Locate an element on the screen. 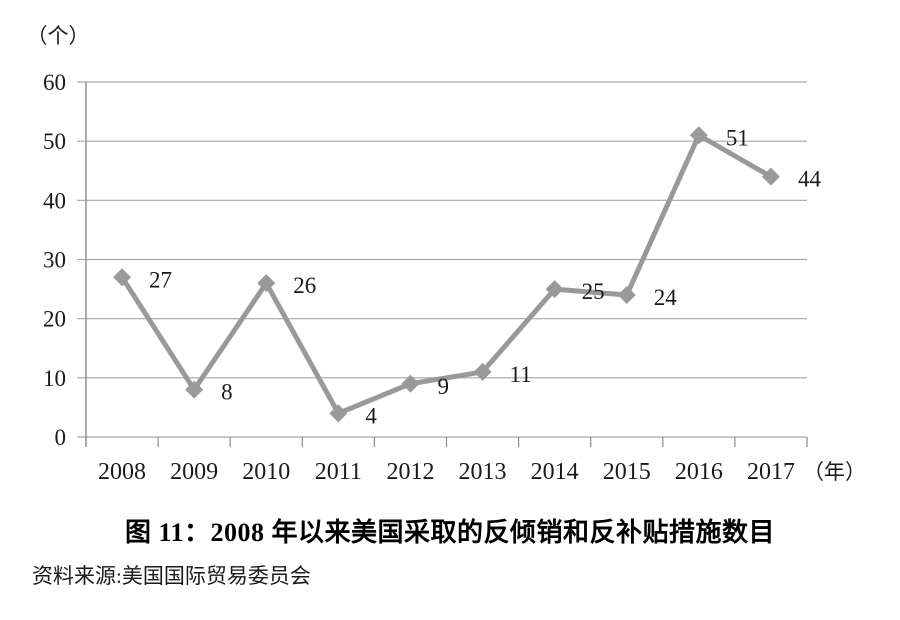 This screenshot has height=620, width=900. x-tick-label: 2010 is located at coordinates (266, 472).